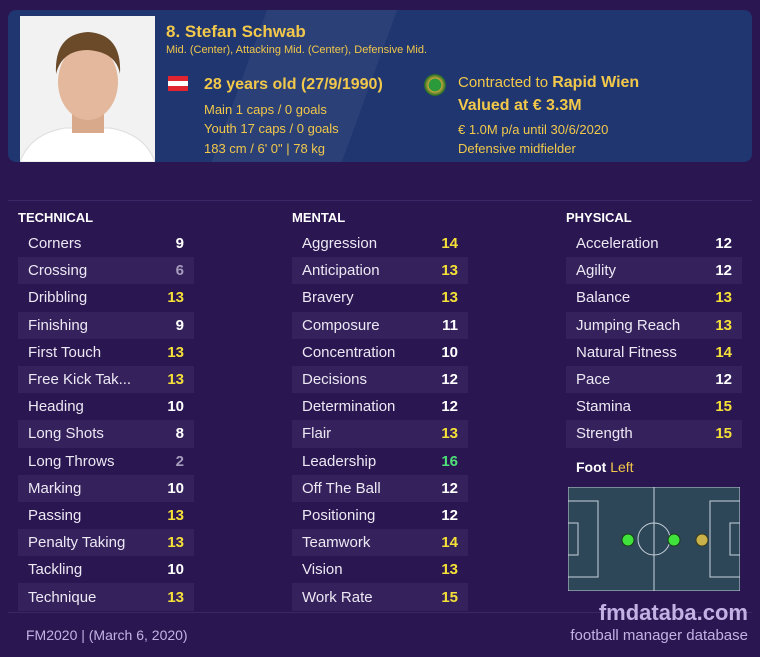 Image resolution: width=760 pixels, height=657 pixels. What do you see at coordinates (702, 540) in the screenshot?
I see `position-dot-amc` at bounding box center [702, 540].